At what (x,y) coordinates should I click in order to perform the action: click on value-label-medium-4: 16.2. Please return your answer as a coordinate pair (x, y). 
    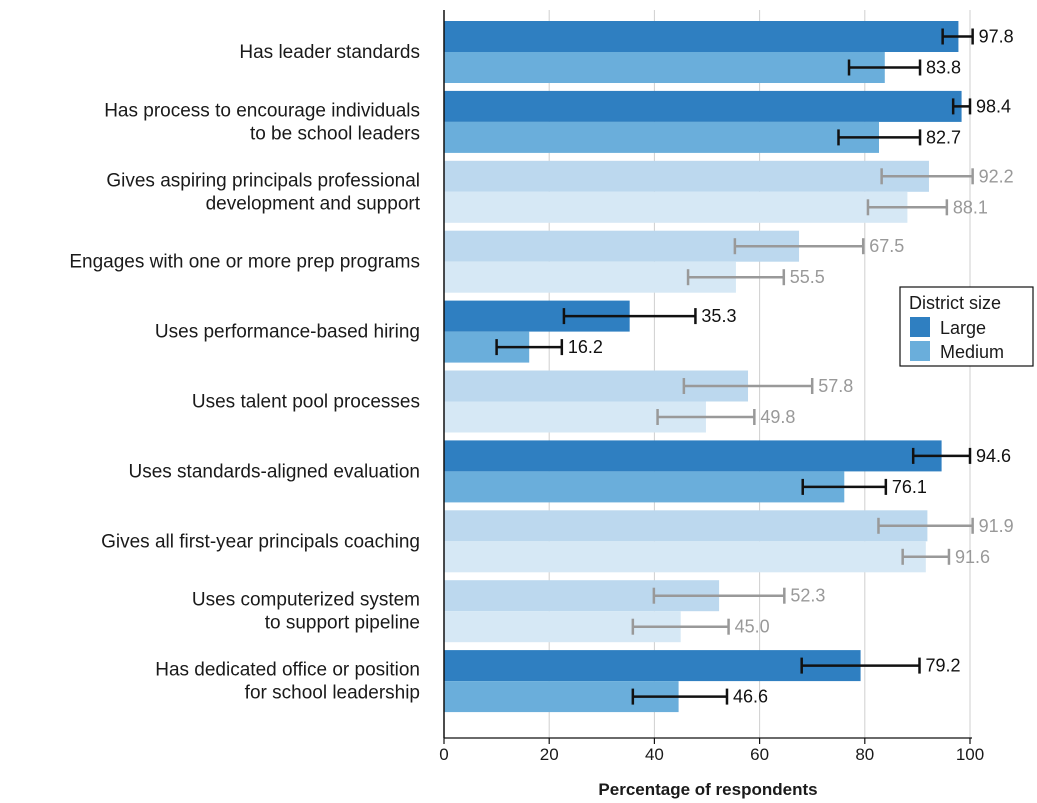
    Looking at the image, I should click on (585, 347).